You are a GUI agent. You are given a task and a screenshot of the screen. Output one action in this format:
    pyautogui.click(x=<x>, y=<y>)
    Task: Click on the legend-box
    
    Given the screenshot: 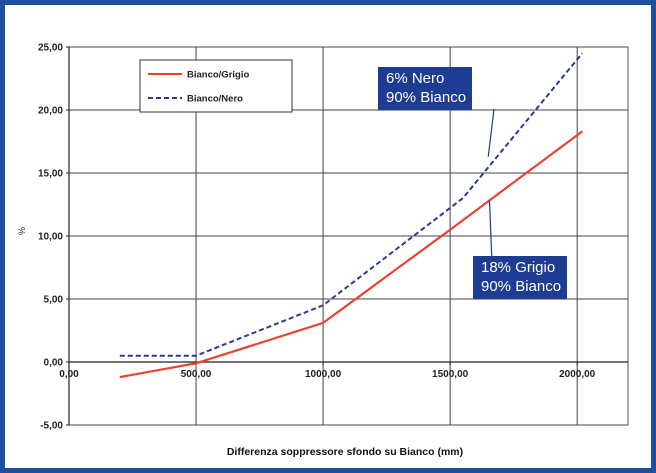 What is the action you would take?
    pyautogui.click(x=216, y=86)
    